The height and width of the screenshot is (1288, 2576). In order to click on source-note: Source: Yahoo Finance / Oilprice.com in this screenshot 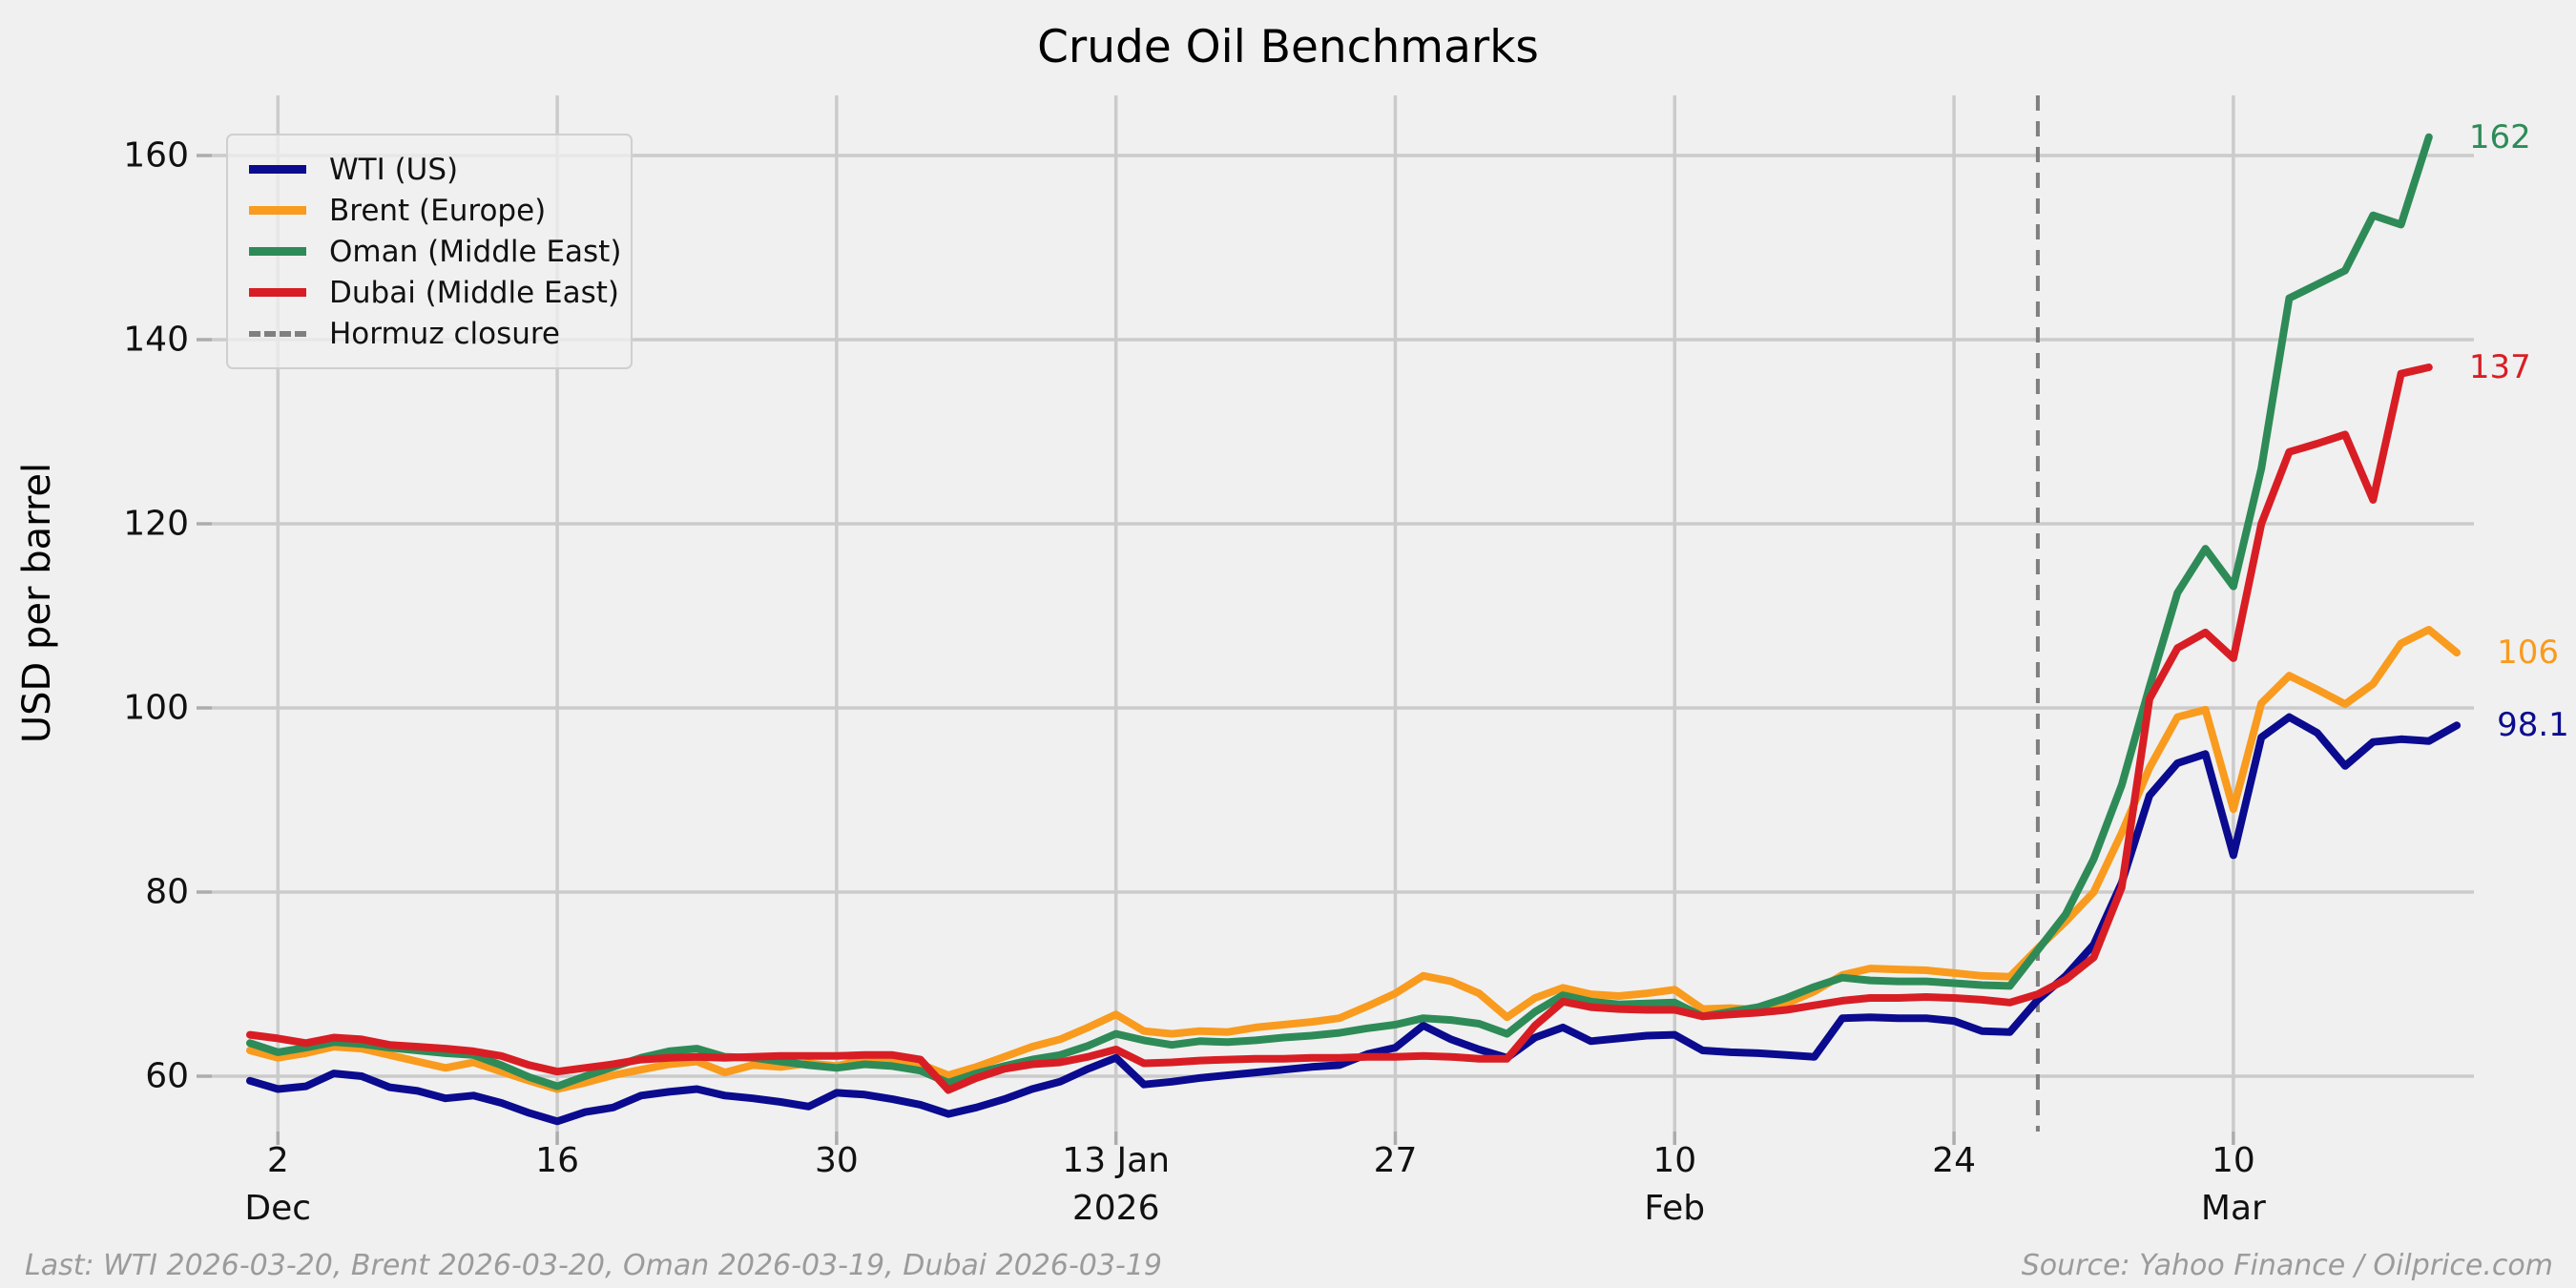, I will do `click(2287, 1265)`.